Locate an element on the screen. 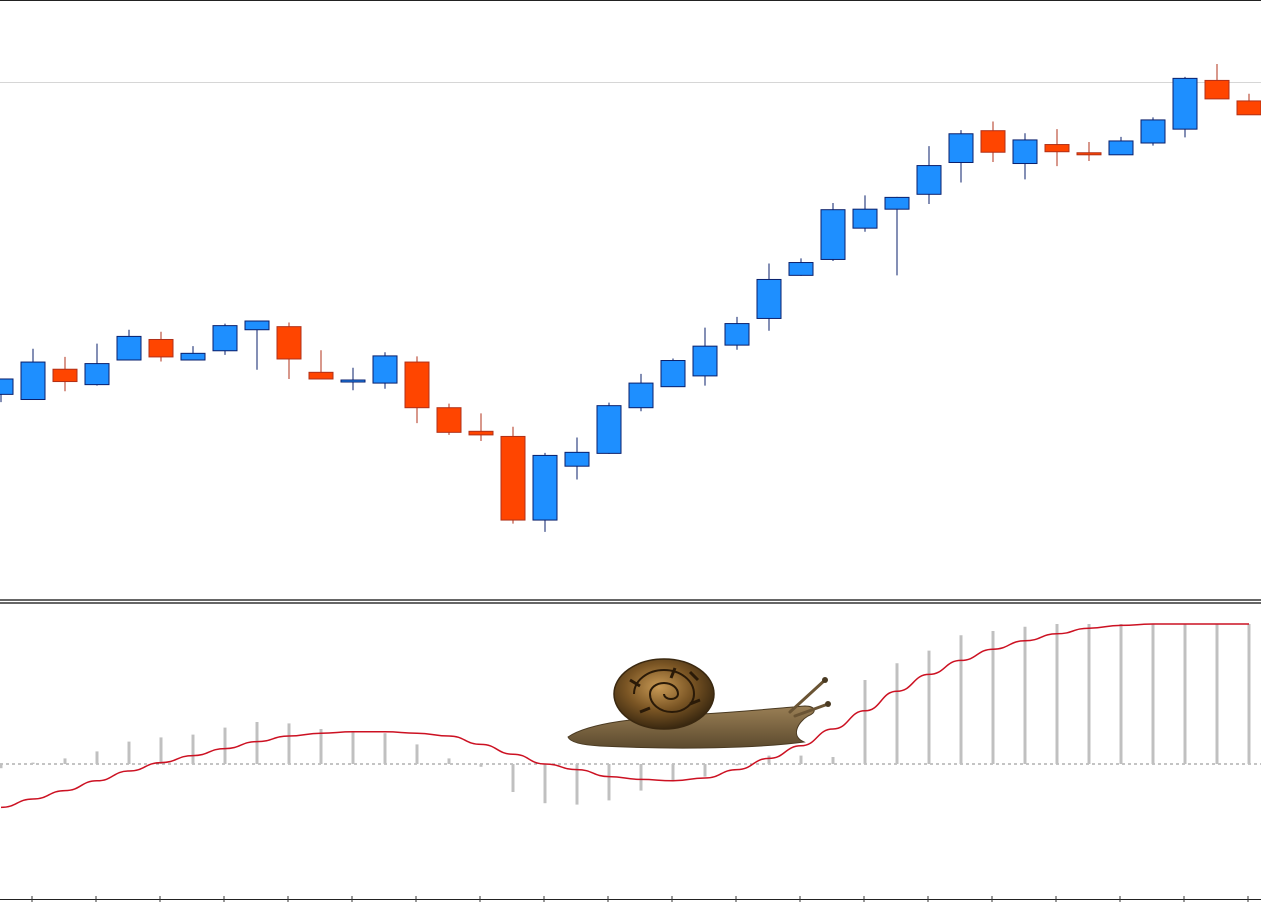 This screenshot has width=1261, height=902. x-axis-ticks is located at coordinates (640, 899).